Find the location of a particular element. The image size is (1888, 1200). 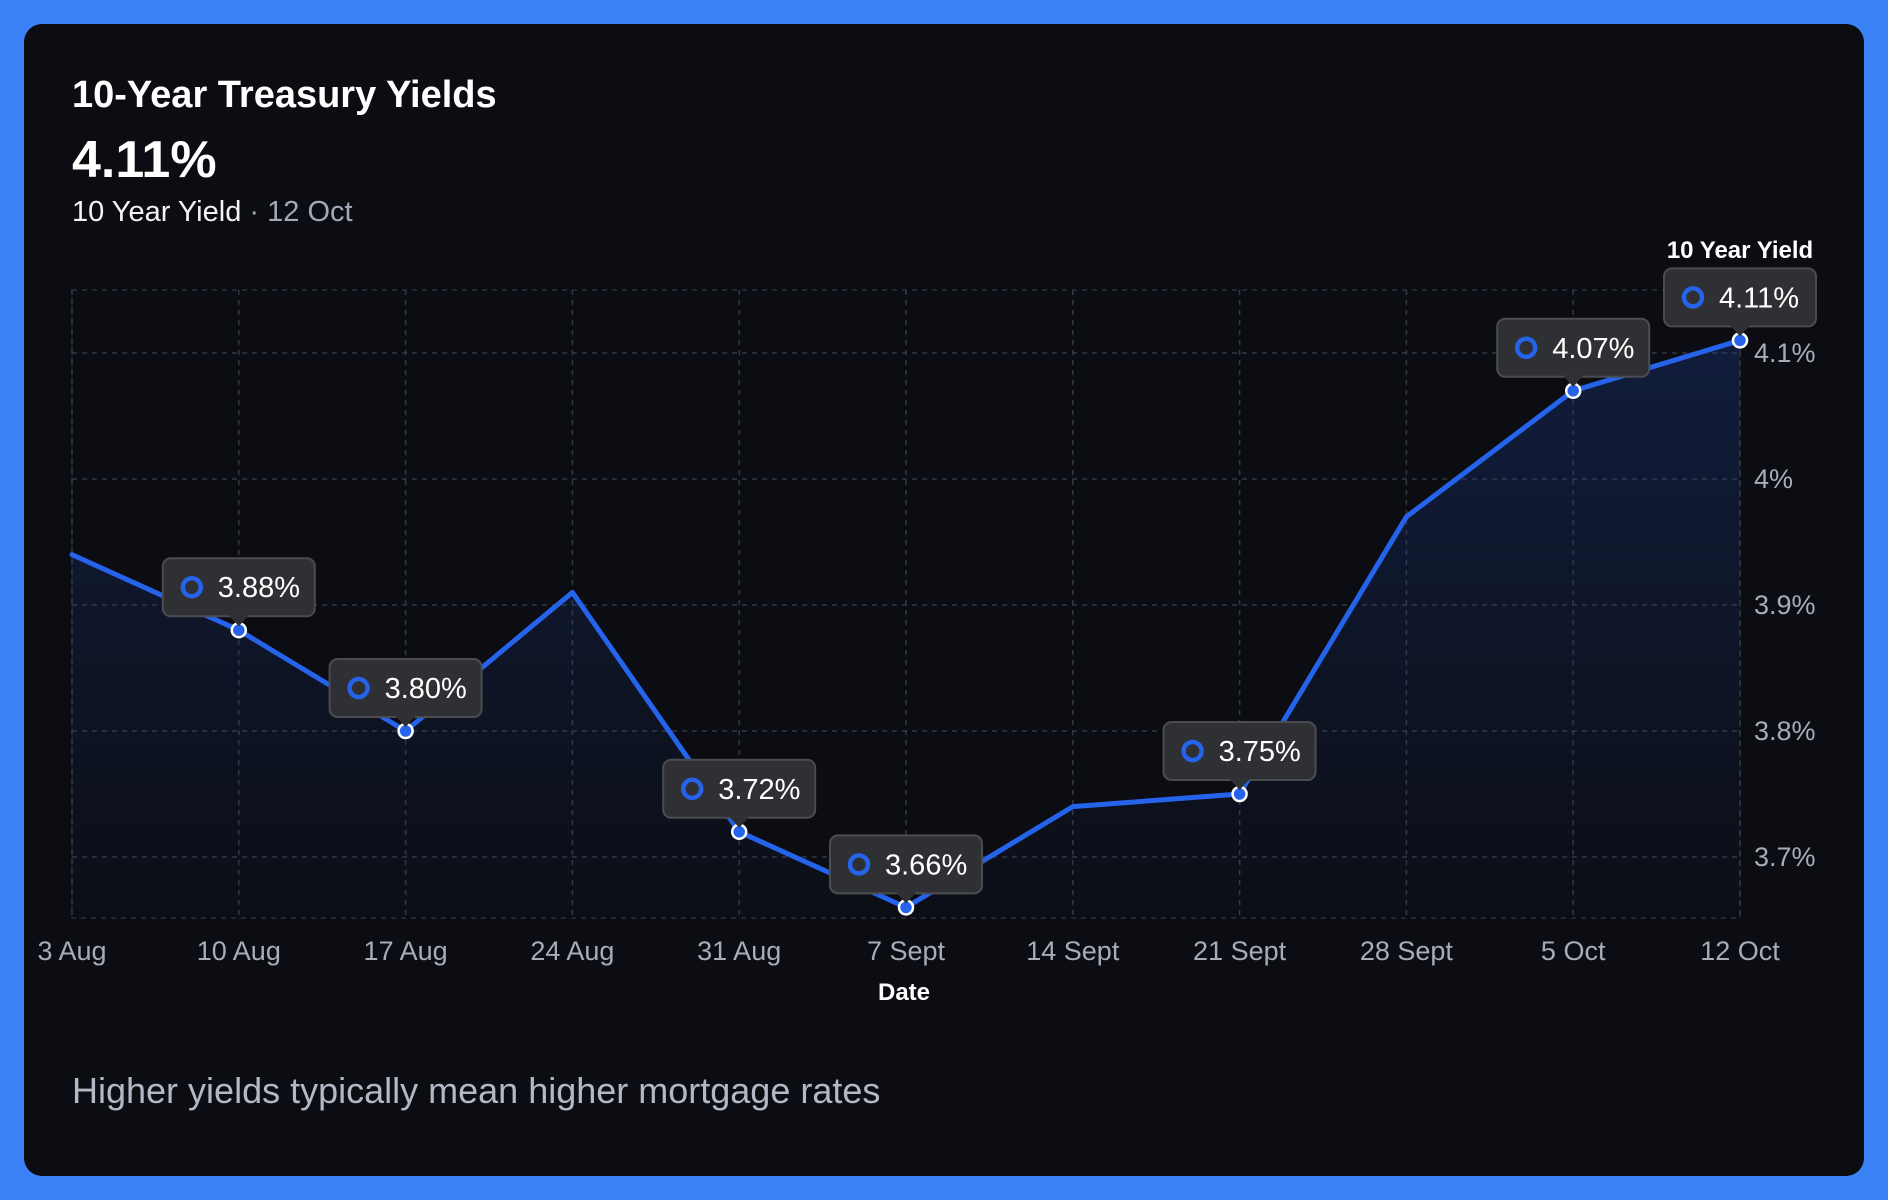

x-tick-label: 17 Aug is located at coordinates (406, 951).